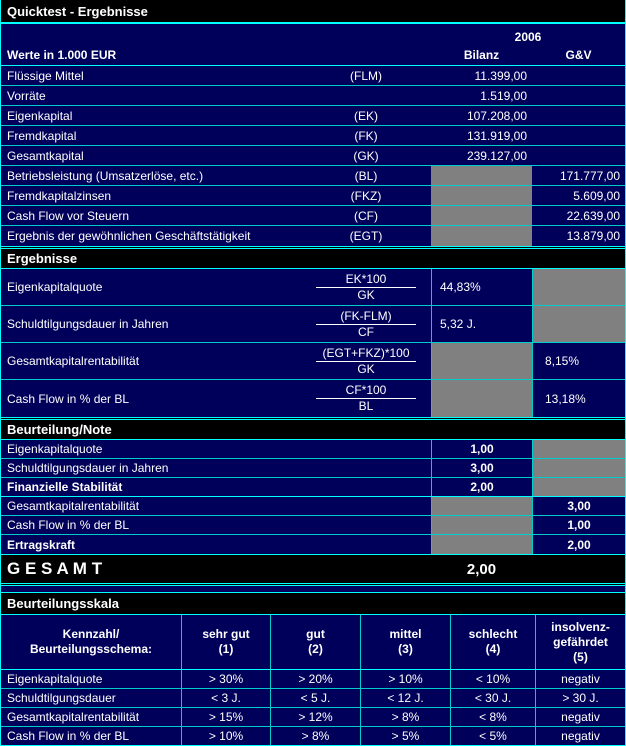  What do you see at coordinates (315, 642) in the screenshot?
I see `scale-column-header: gut (2)` at bounding box center [315, 642].